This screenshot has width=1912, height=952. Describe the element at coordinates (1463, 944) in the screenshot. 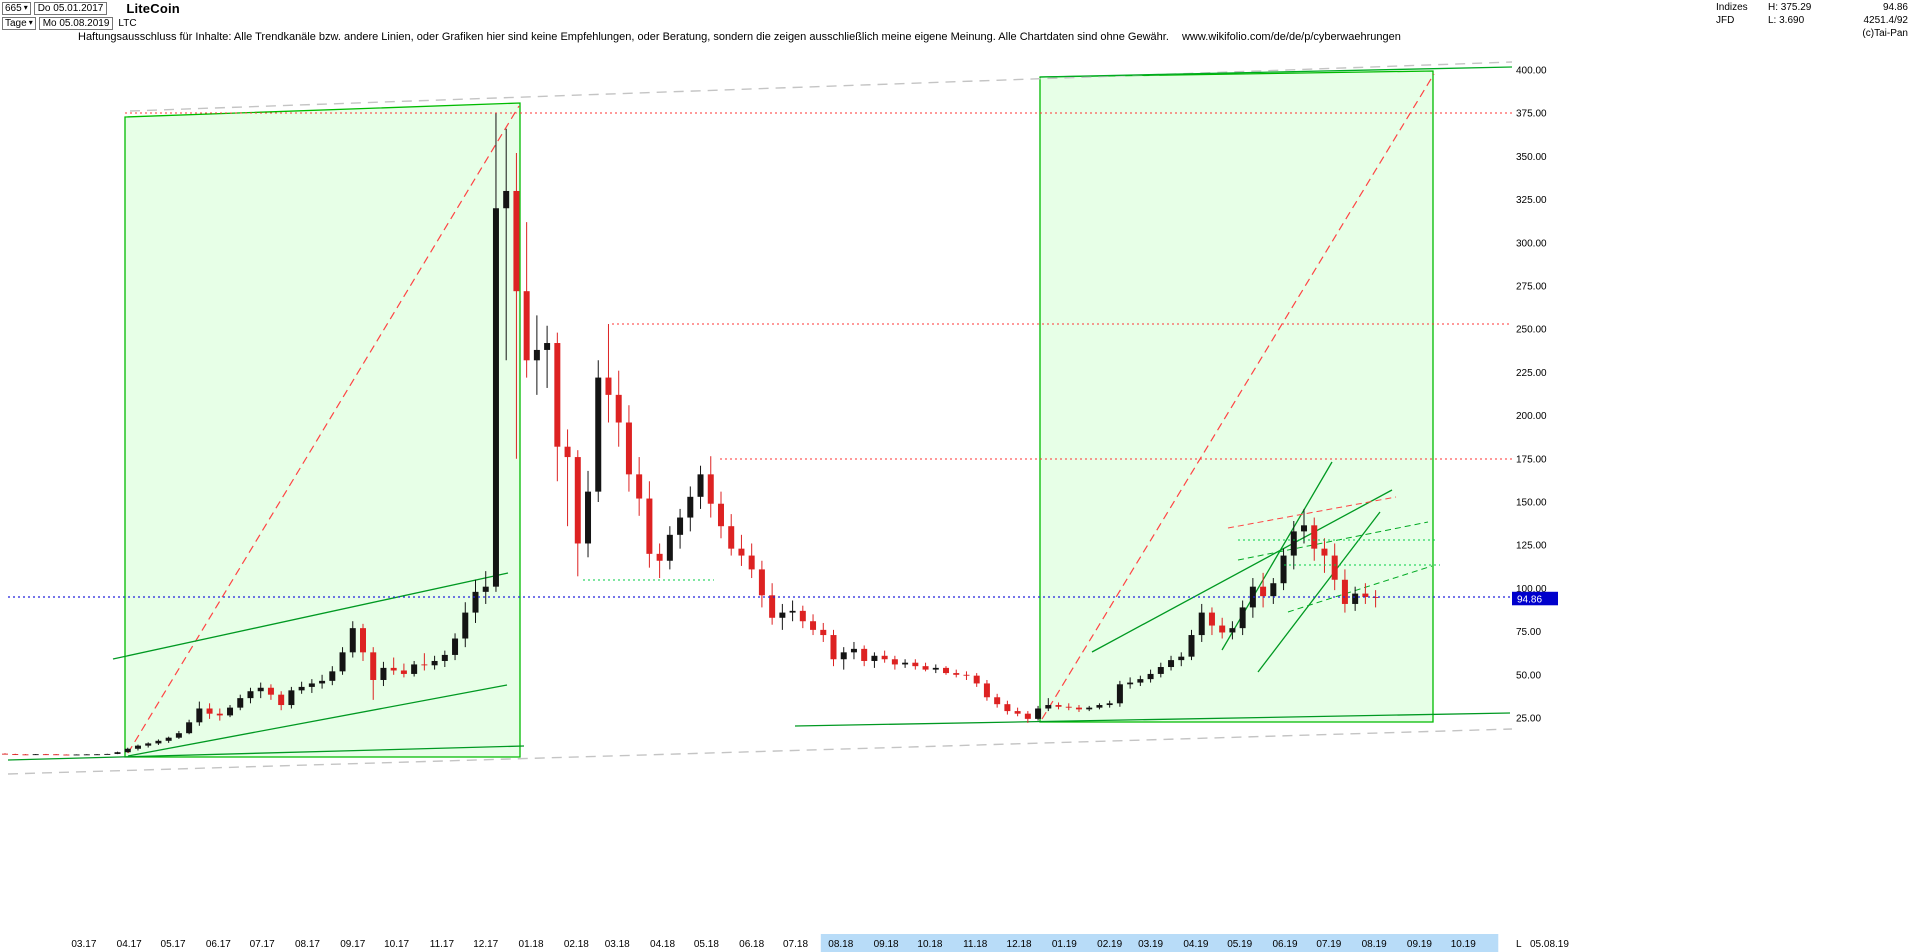

I see `svg-text: 10.19` at that location.